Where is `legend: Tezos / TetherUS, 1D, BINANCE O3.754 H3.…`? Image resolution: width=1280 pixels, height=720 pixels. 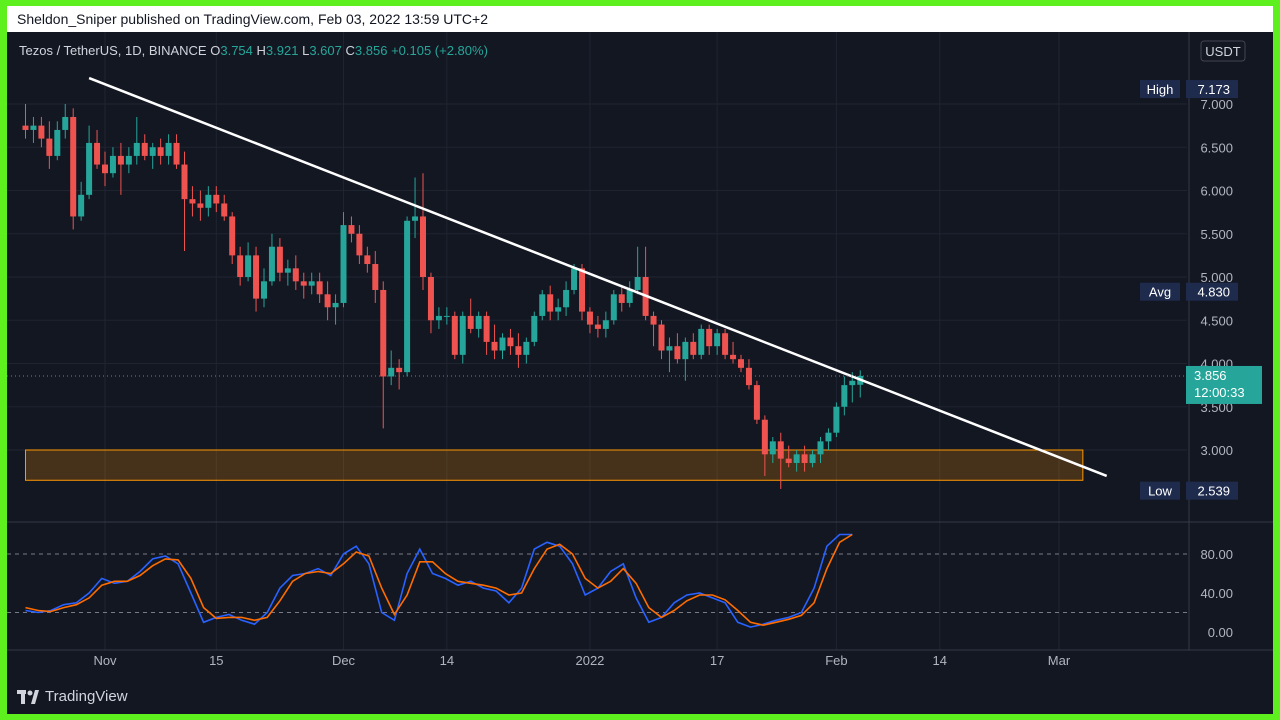
legend: Tezos / TetherUS, 1D, BINANCE O3.754 H3.… is located at coordinates (253, 50).